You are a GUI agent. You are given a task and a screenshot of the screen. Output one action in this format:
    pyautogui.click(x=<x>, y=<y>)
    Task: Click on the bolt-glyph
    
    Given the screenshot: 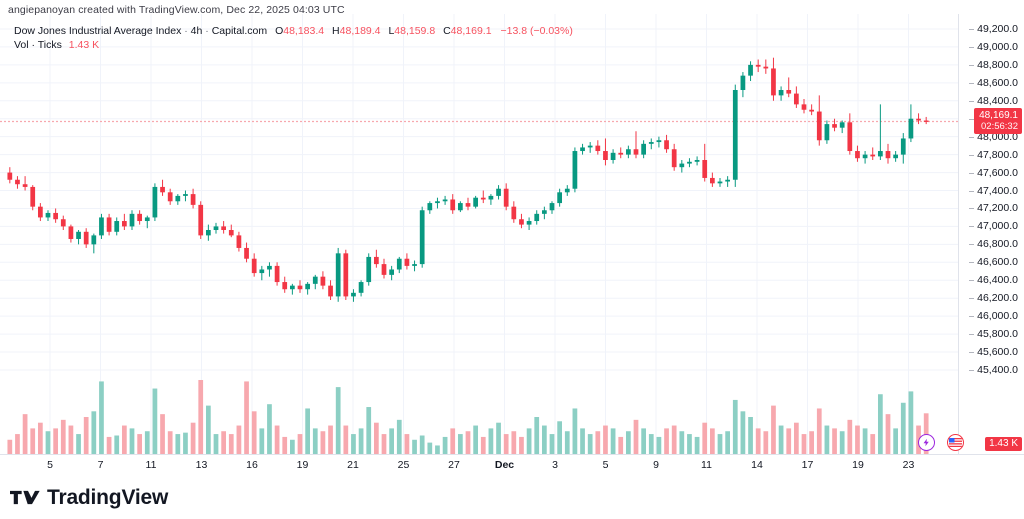 What is the action you would take?
    pyautogui.click(x=926, y=442)
    